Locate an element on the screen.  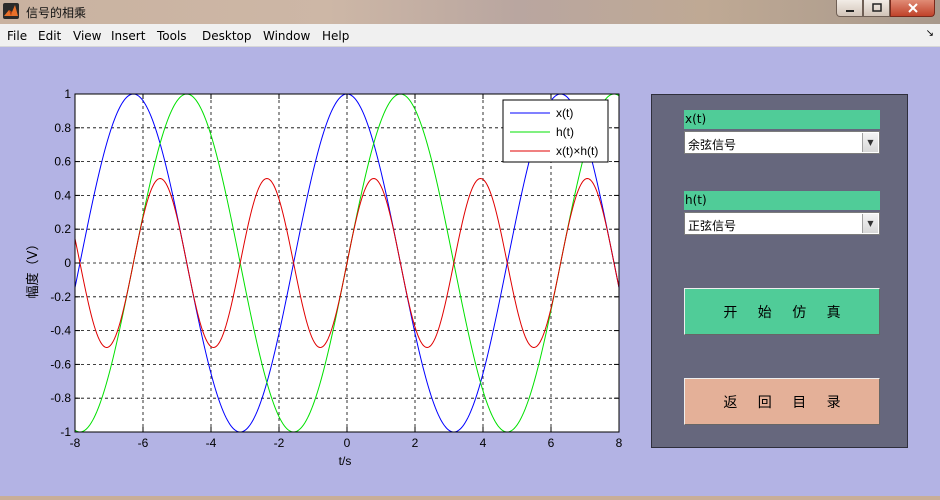
x-signal-value: 余弦信号 is located at coordinates (712, 145).